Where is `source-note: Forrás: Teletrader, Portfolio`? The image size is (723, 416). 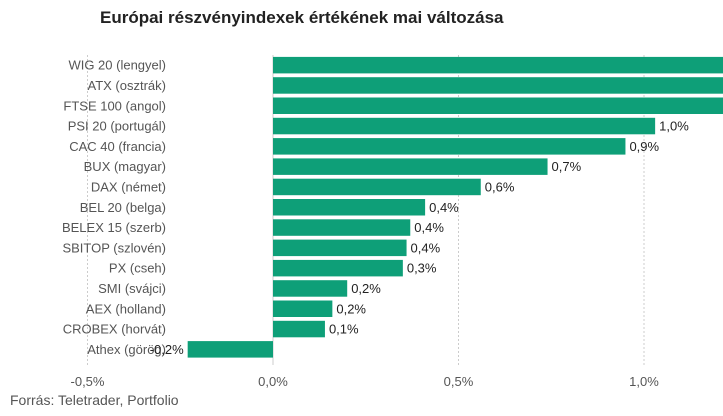
source-note: Forrás: Teletrader, Portfolio is located at coordinates (94, 400).